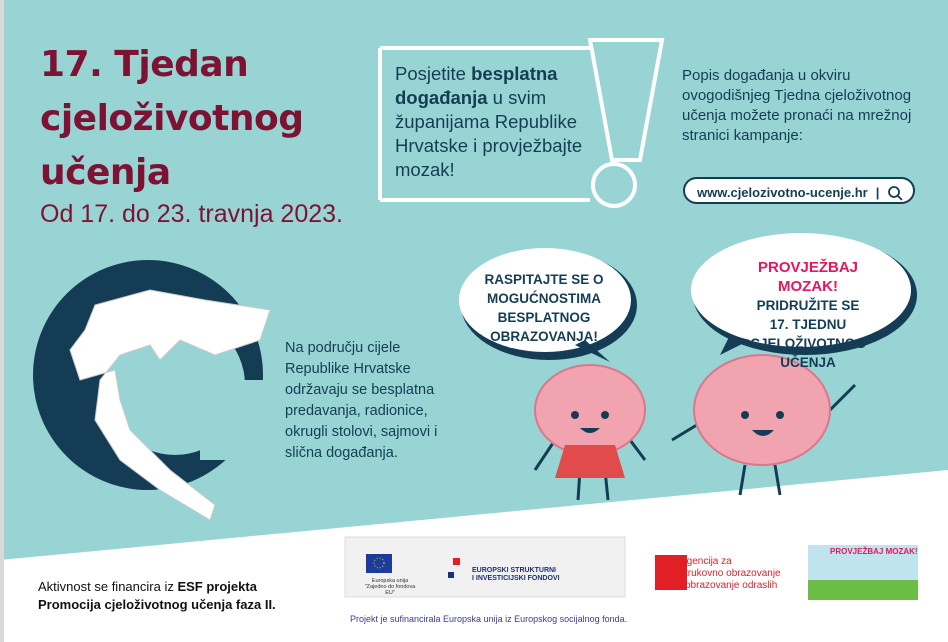 This screenshot has height=642, width=948. Describe the element at coordinates (544, 336) in the screenshot. I see `bubble-line: OBRAZOVANJA!` at that location.